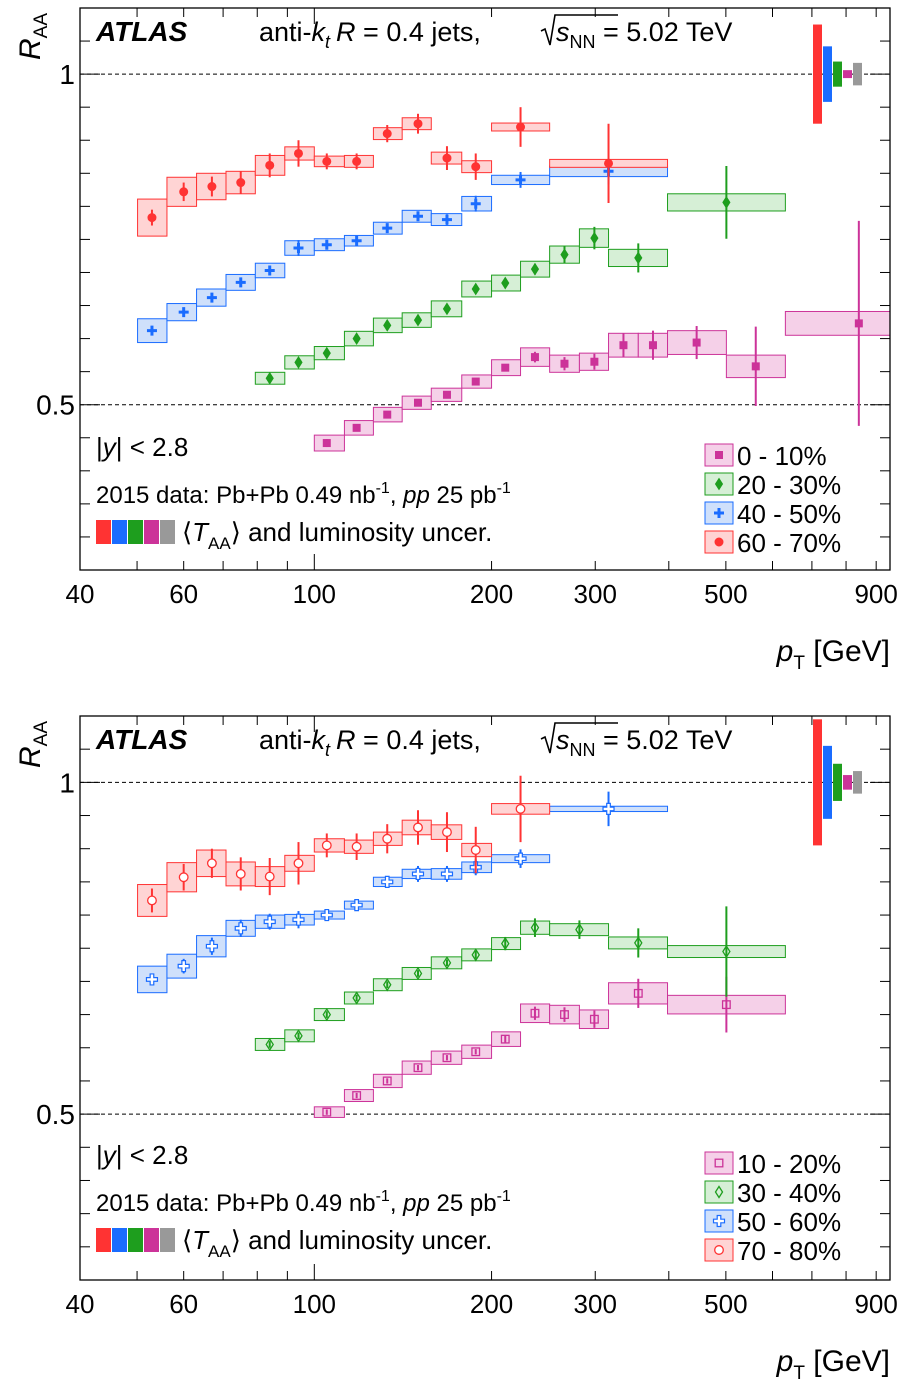 The width and height of the screenshot is (898, 1383). Describe the element at coordinates (337, 535) in the screenshot. I see `uncertainty-label: ⟨TAA⟩ and luminosity uncer.` at that location.